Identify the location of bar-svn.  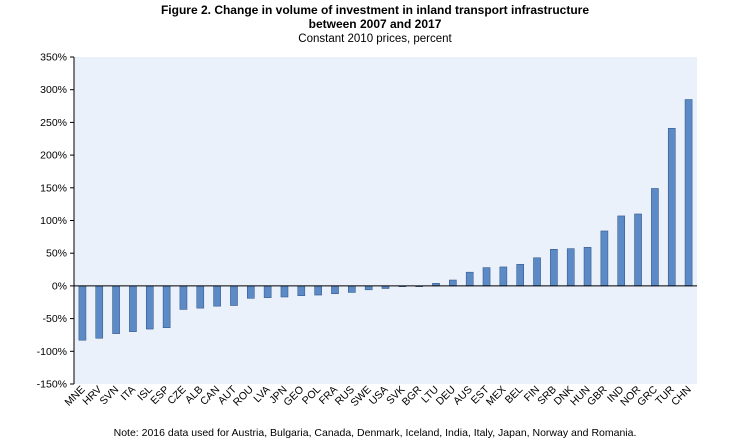
(116, 309).